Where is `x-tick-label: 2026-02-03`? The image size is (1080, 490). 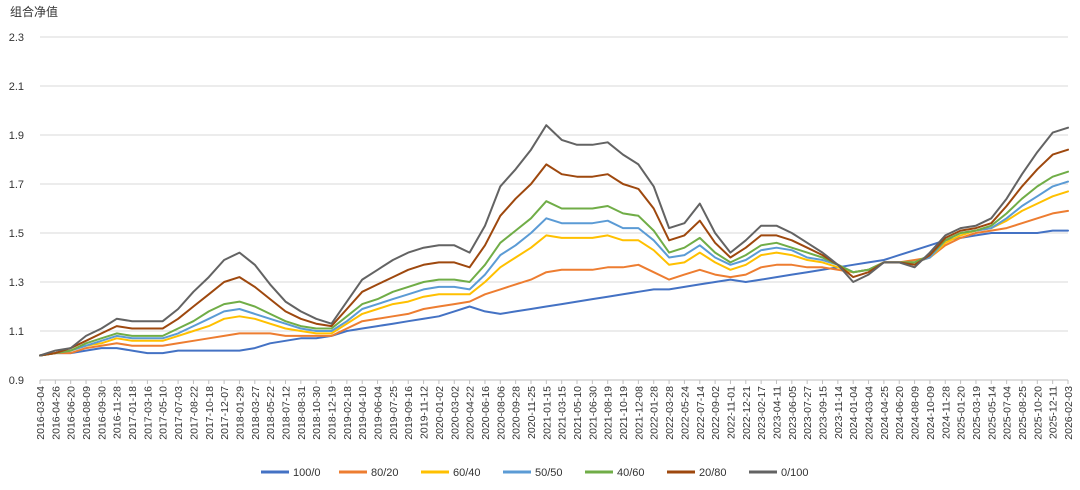
x-tick-label: 2026-02-03 is located at coordinates (1069, 413).